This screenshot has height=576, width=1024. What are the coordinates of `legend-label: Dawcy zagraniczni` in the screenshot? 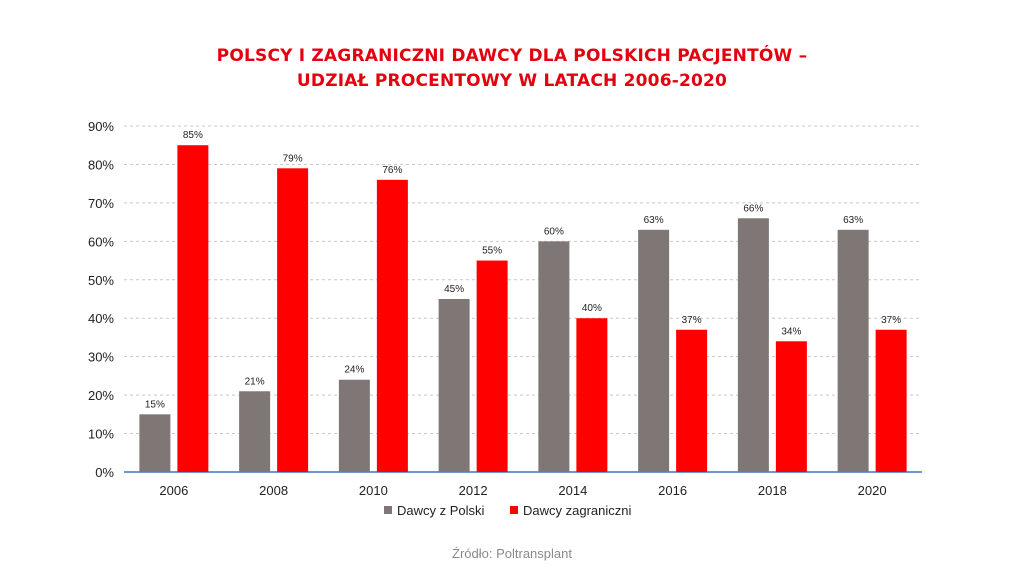 It's located at (577, 510).